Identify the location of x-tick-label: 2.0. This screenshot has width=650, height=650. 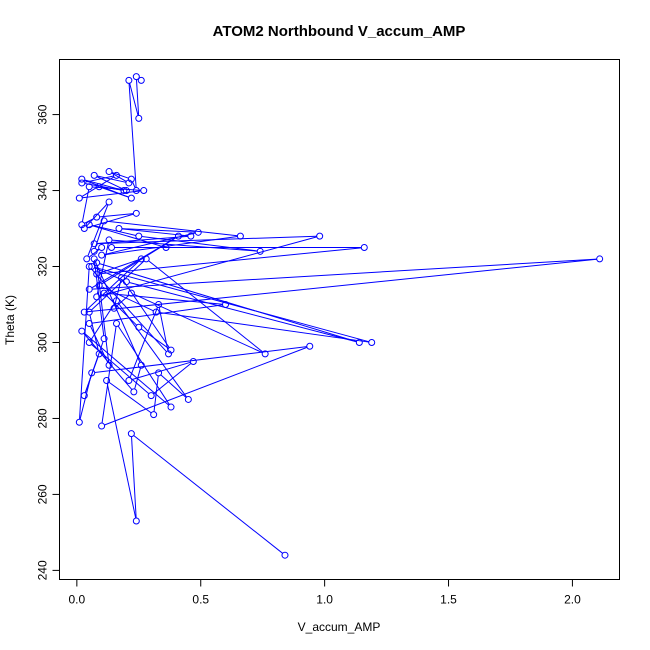
(572, 600).